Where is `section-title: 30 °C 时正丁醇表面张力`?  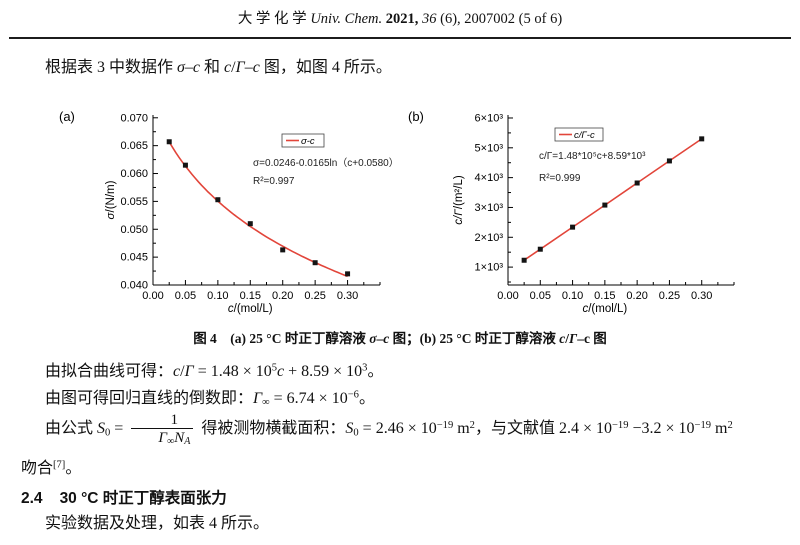 section-title: 30 °C 时正丁醇表面张力 is located at coordinates (143, 498).